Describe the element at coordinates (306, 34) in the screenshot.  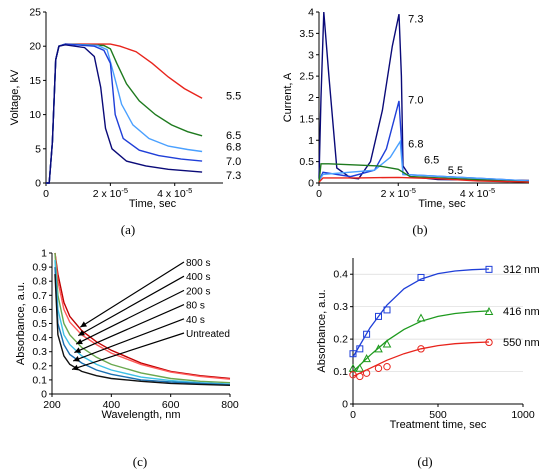
I see `y-tick-label: 3.5` at that location.